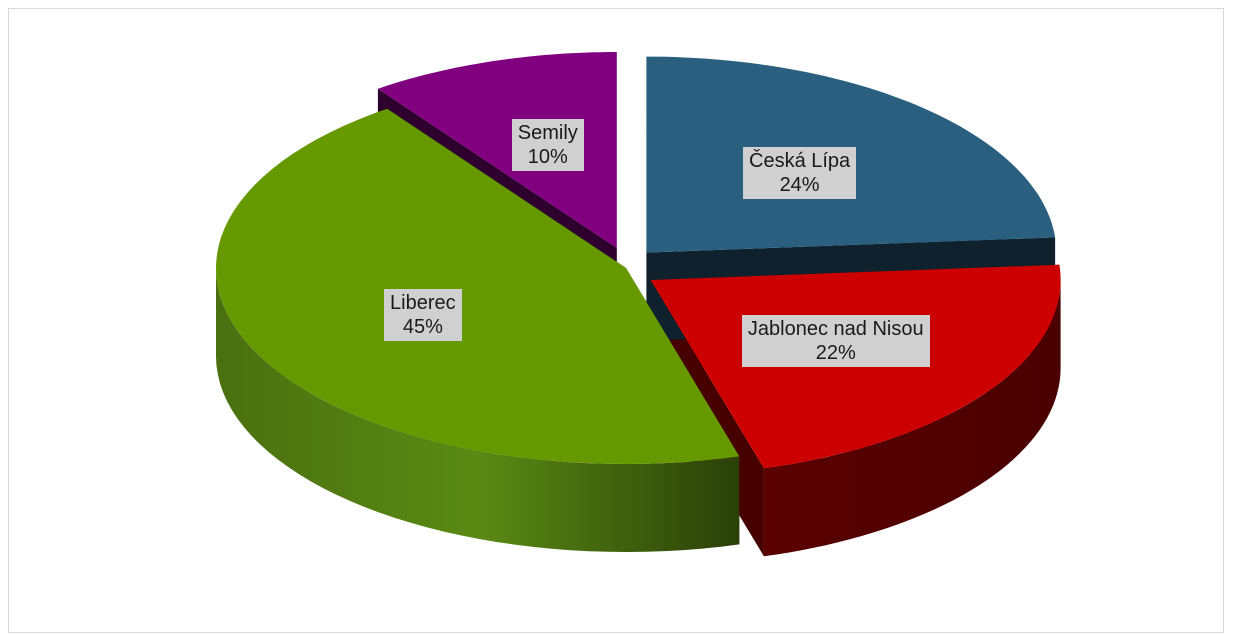  I want to click on slice-label-3: Semily 10%, so click(547, 145).